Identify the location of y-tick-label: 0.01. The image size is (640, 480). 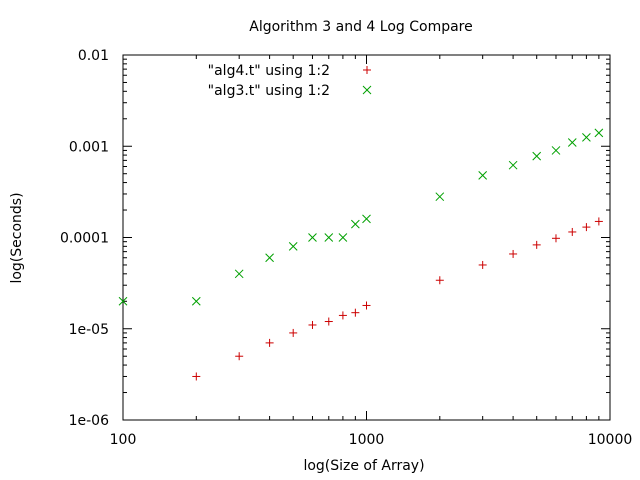
(93, 56).